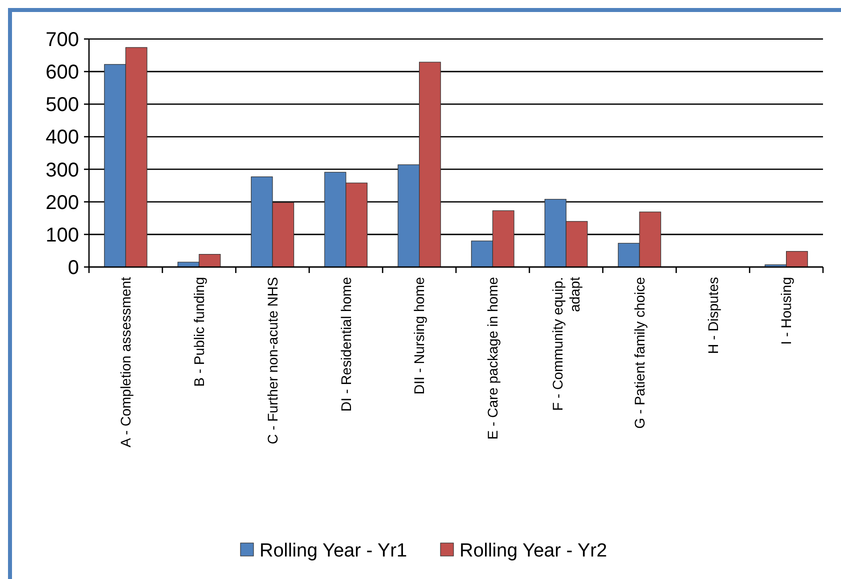 Image resolution: width=841 pixels, height=579 pixels. I want to click on legend-label: Rolling Year - Yr2, so click(534, 551).